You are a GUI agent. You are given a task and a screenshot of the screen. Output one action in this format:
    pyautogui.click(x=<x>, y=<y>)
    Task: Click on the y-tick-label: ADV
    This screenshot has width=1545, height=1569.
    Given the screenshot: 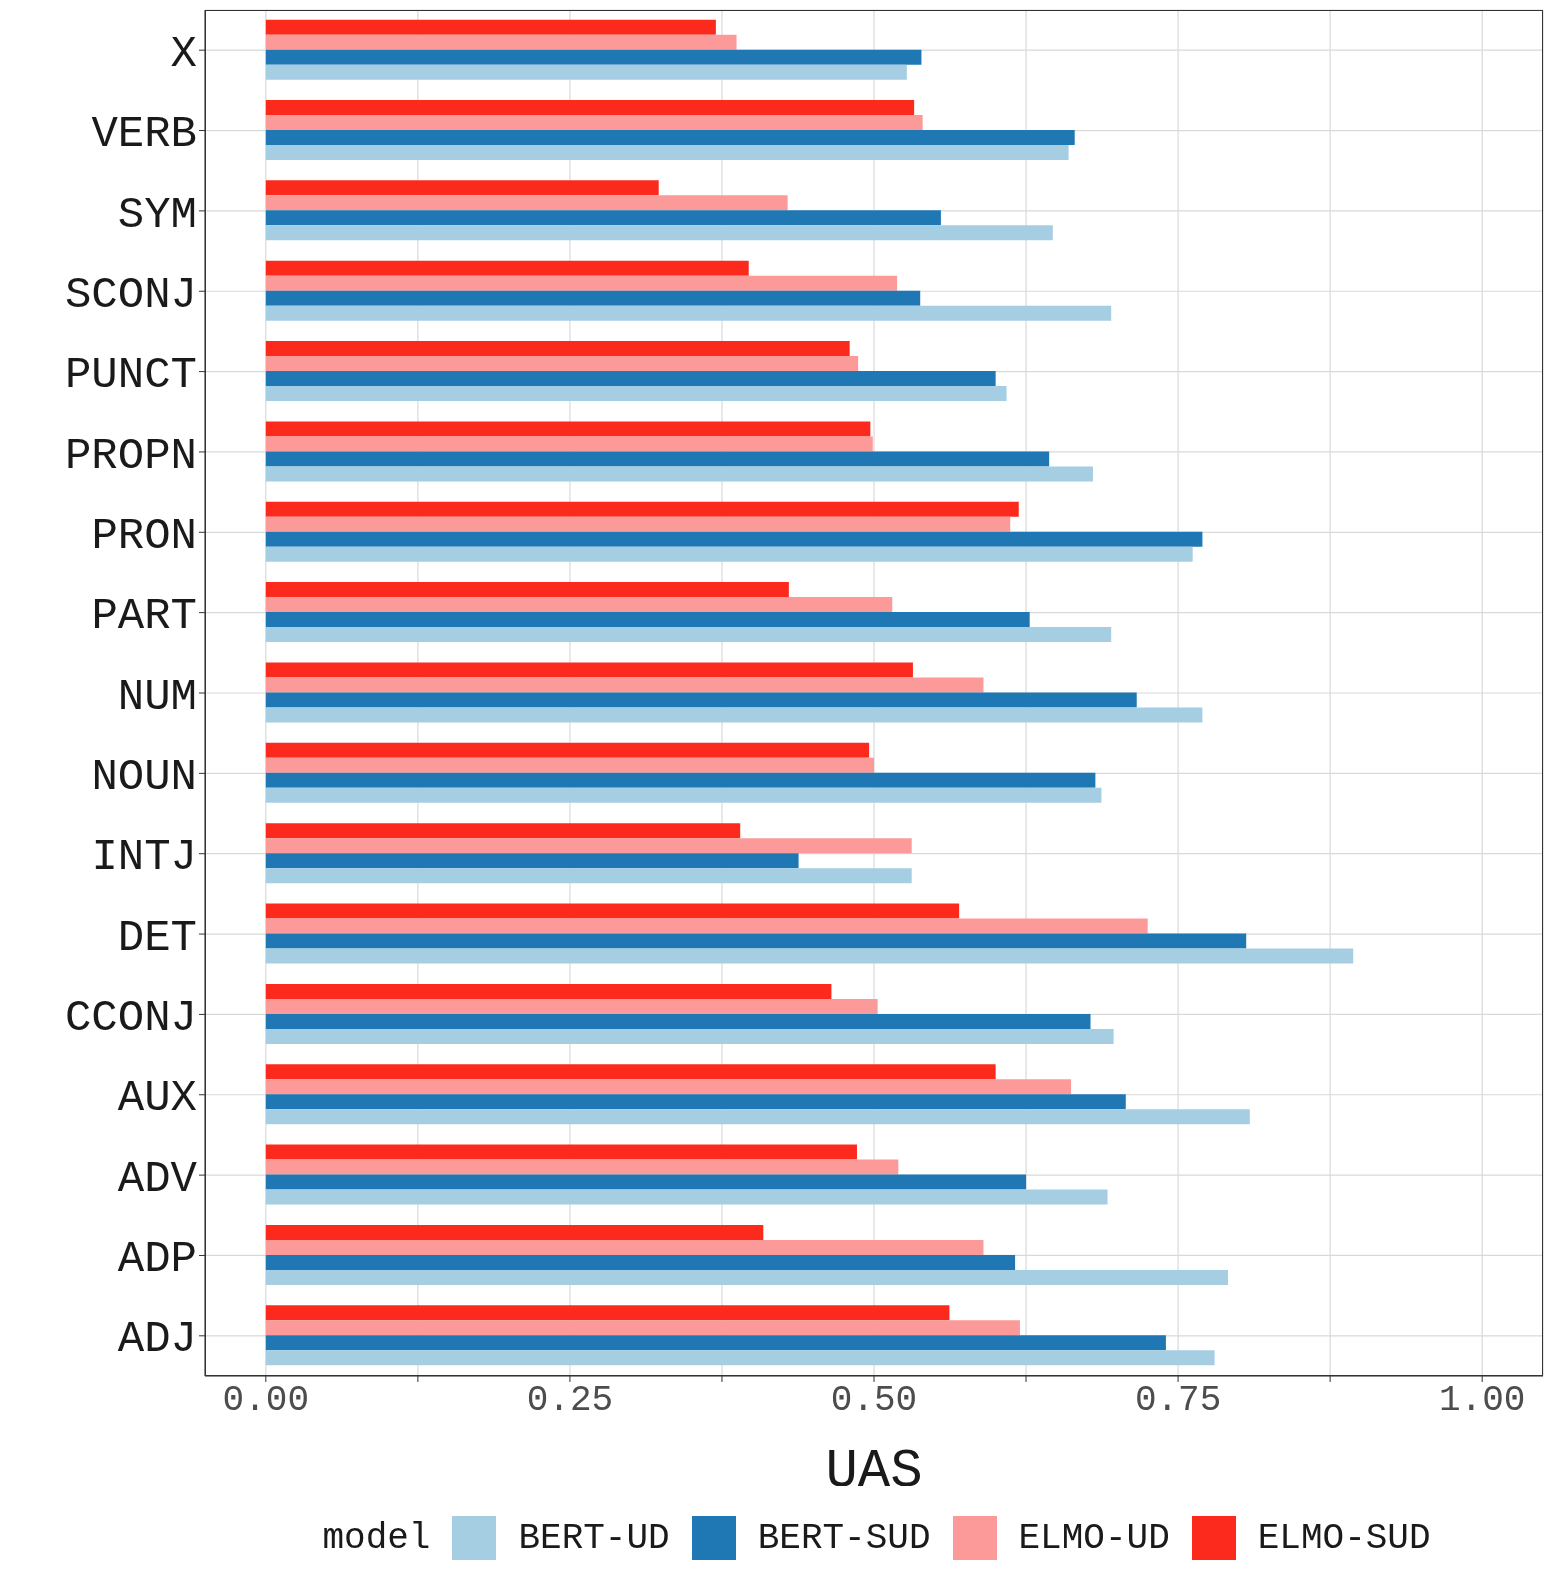 What is the action you would take?
    pyautogui.click(x=157, y=1178)
    